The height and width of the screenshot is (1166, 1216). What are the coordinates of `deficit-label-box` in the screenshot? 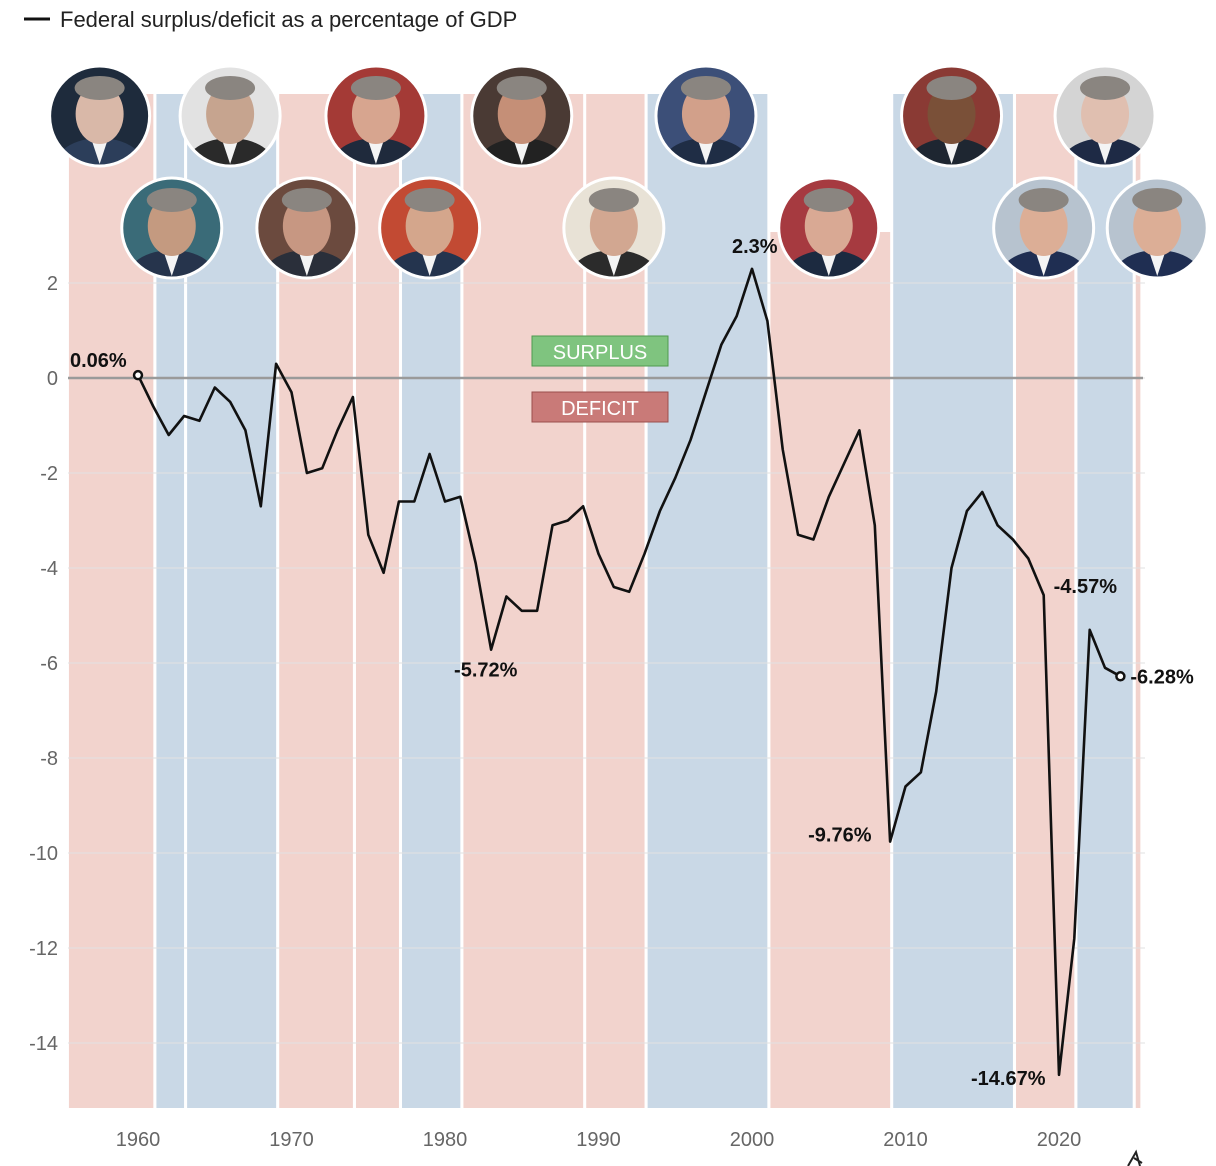 It's located at (600, 407).